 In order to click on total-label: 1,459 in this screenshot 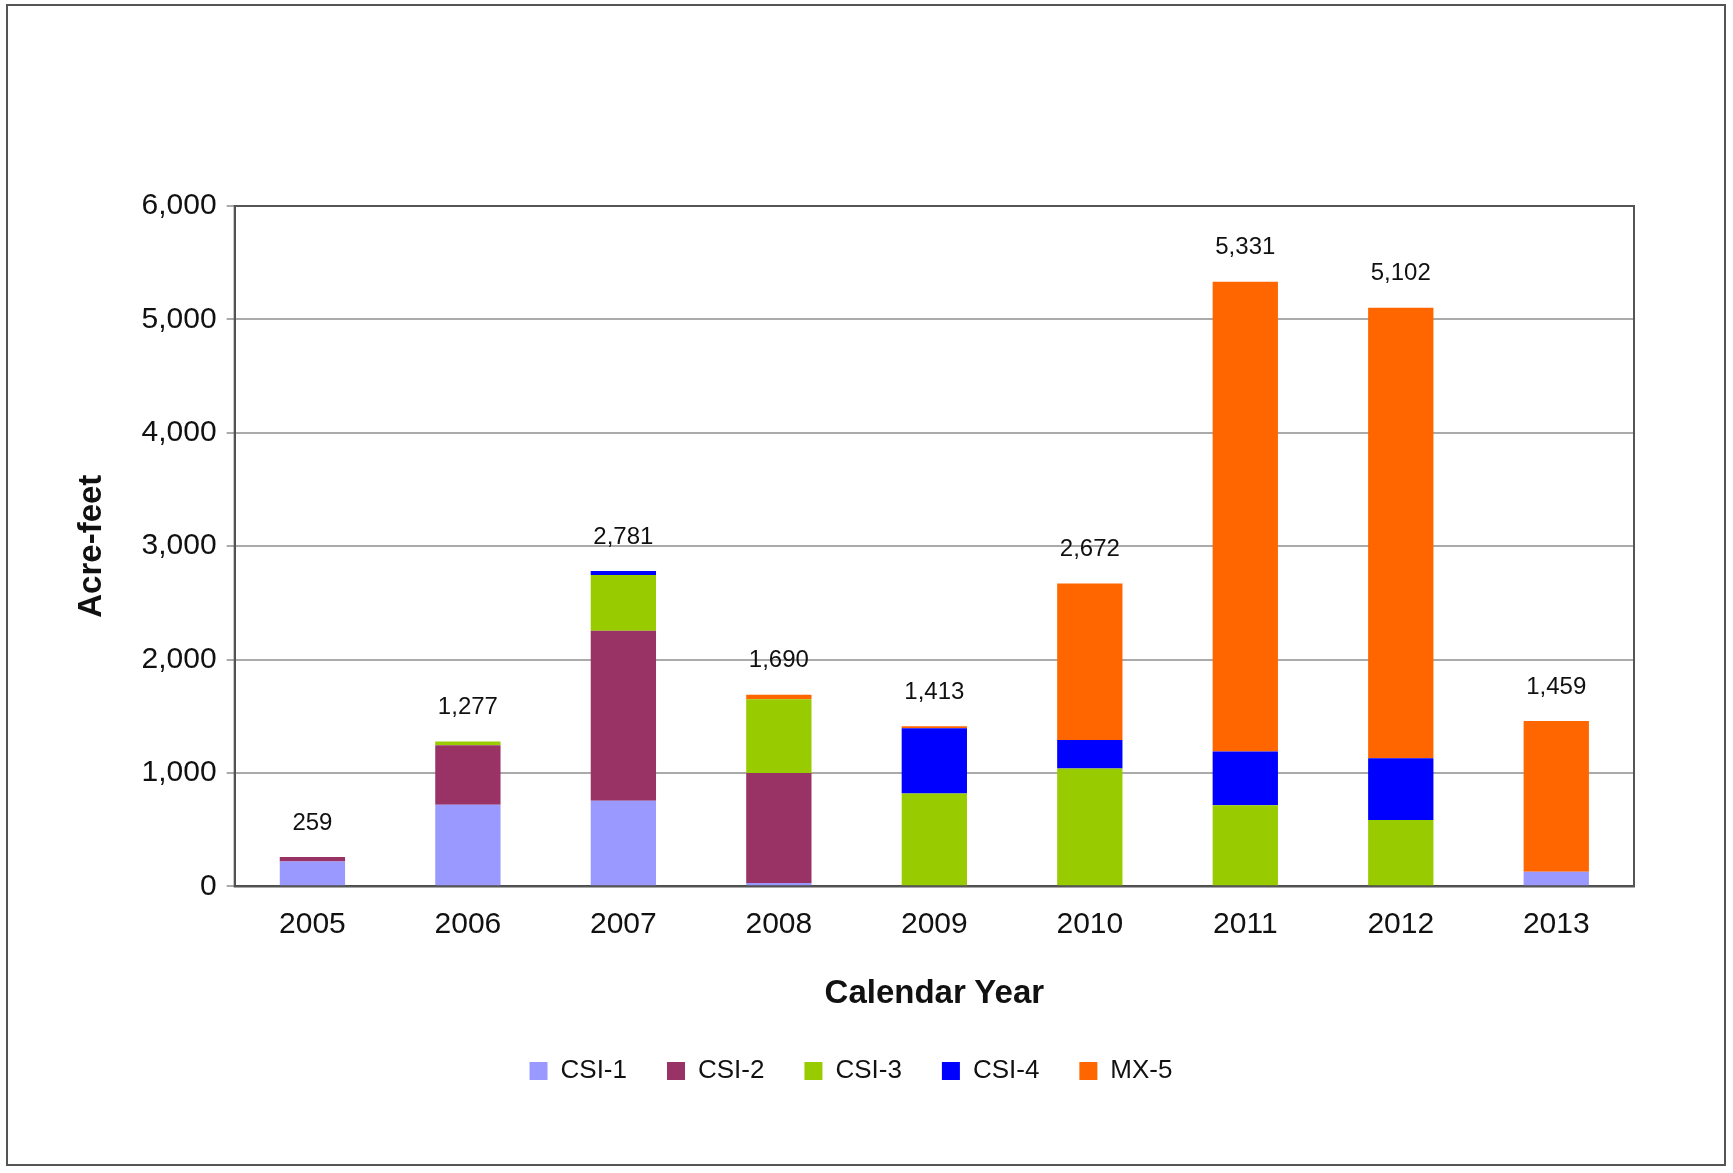, I will do `click(1556, 685)`.